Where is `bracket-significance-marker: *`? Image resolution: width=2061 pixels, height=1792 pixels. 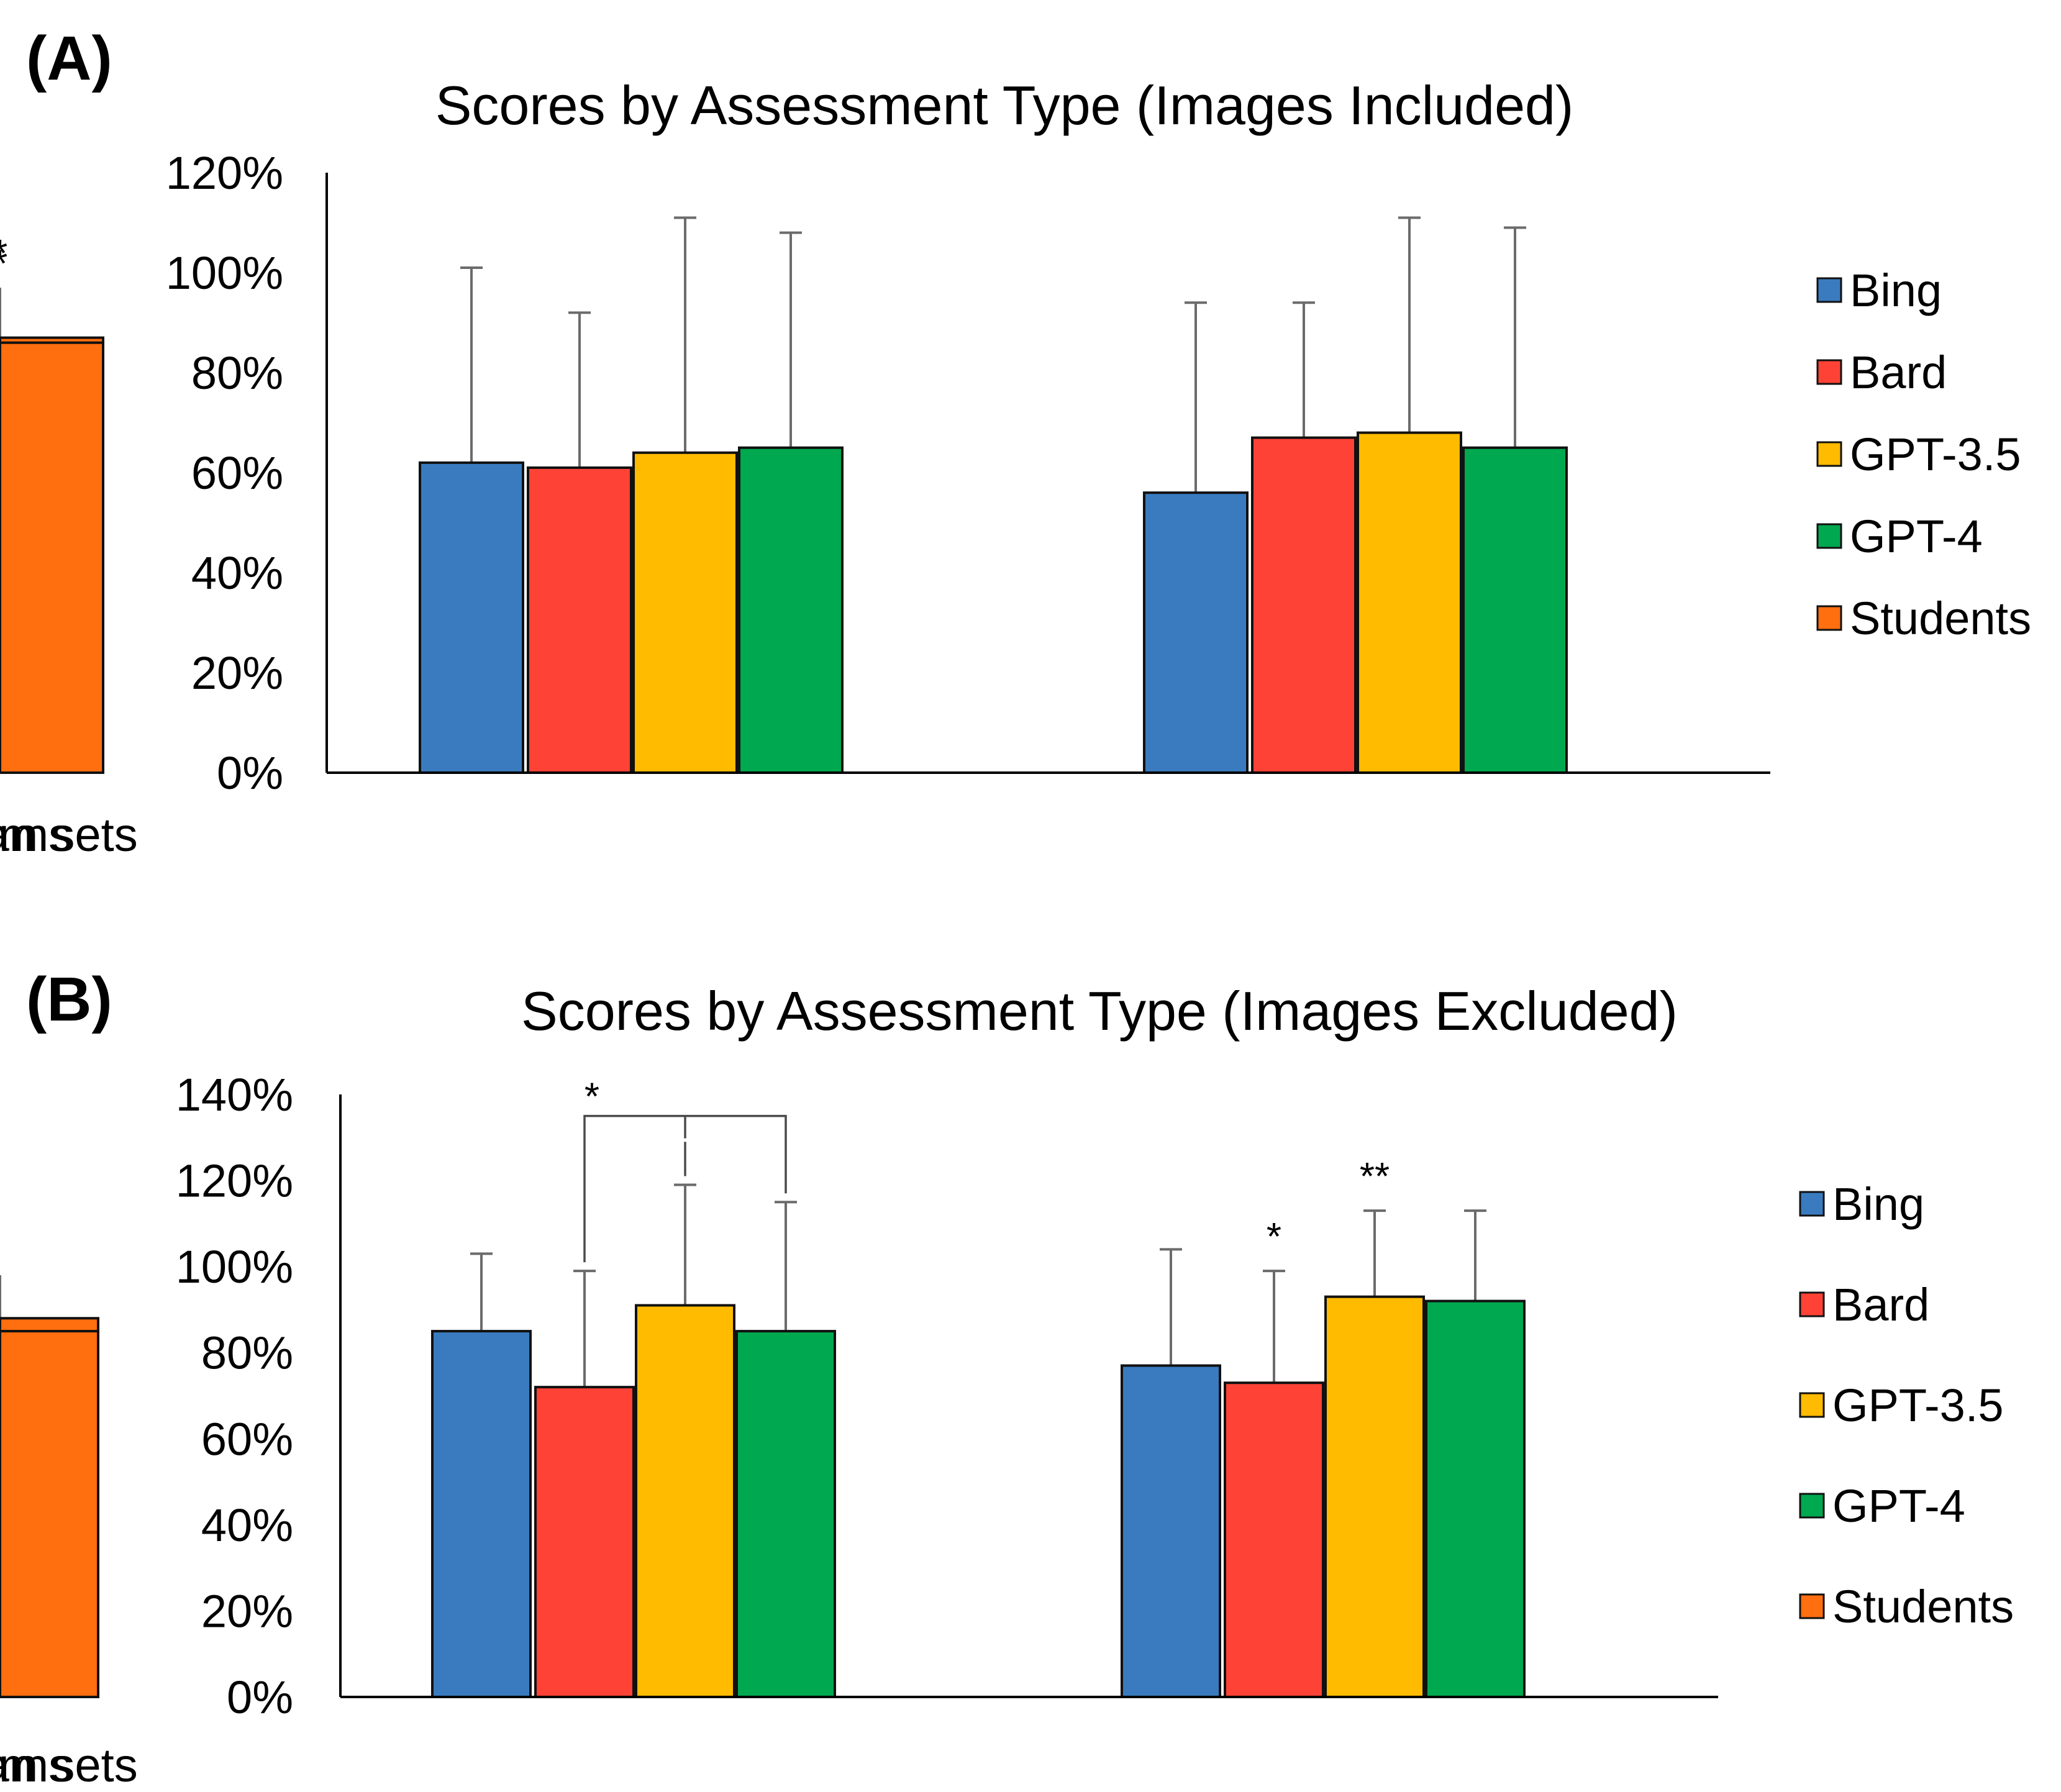 bracket-significance-marker: * is located at coordinates (592, 1097).